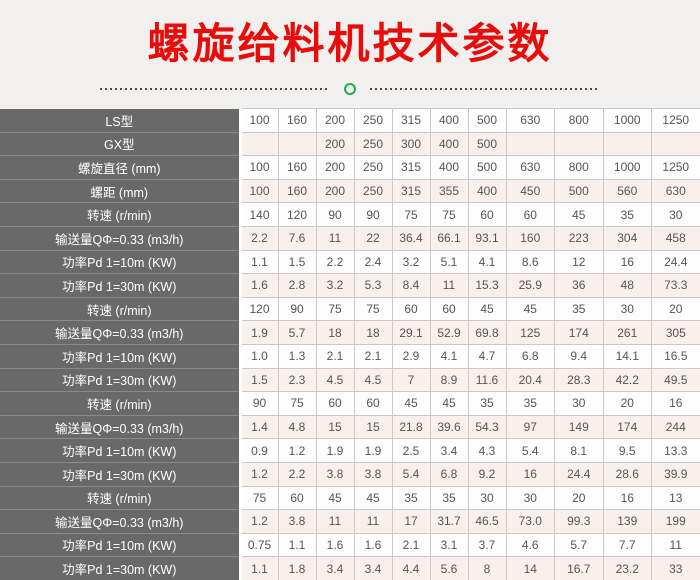 This screenshot has width=700, height=580. What do you see at coordinates (335, 332) in the screenshot?
I see `table-cell: 18` at bounding box center [335, 332].